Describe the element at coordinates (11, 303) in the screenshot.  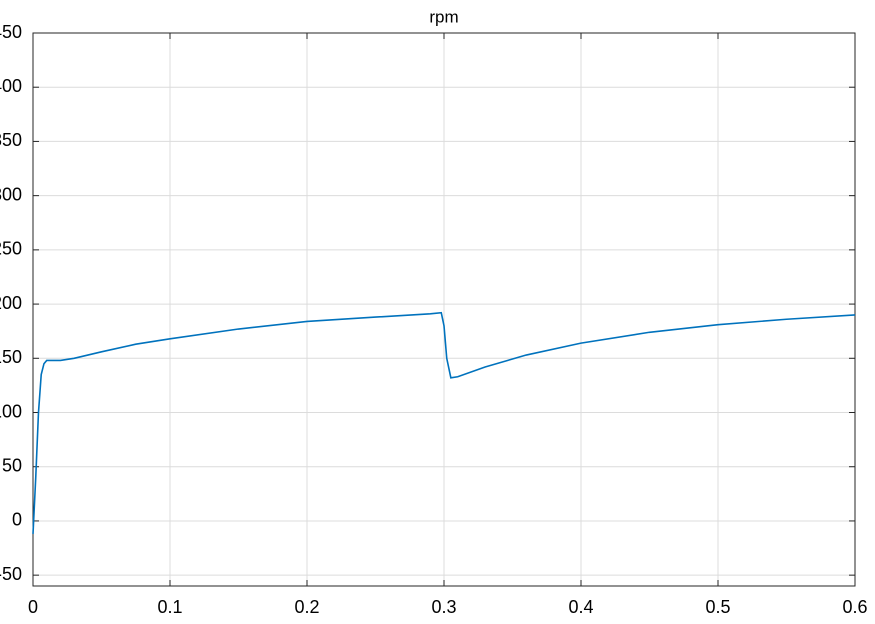
I see `y-tick-label: 200` at that location.